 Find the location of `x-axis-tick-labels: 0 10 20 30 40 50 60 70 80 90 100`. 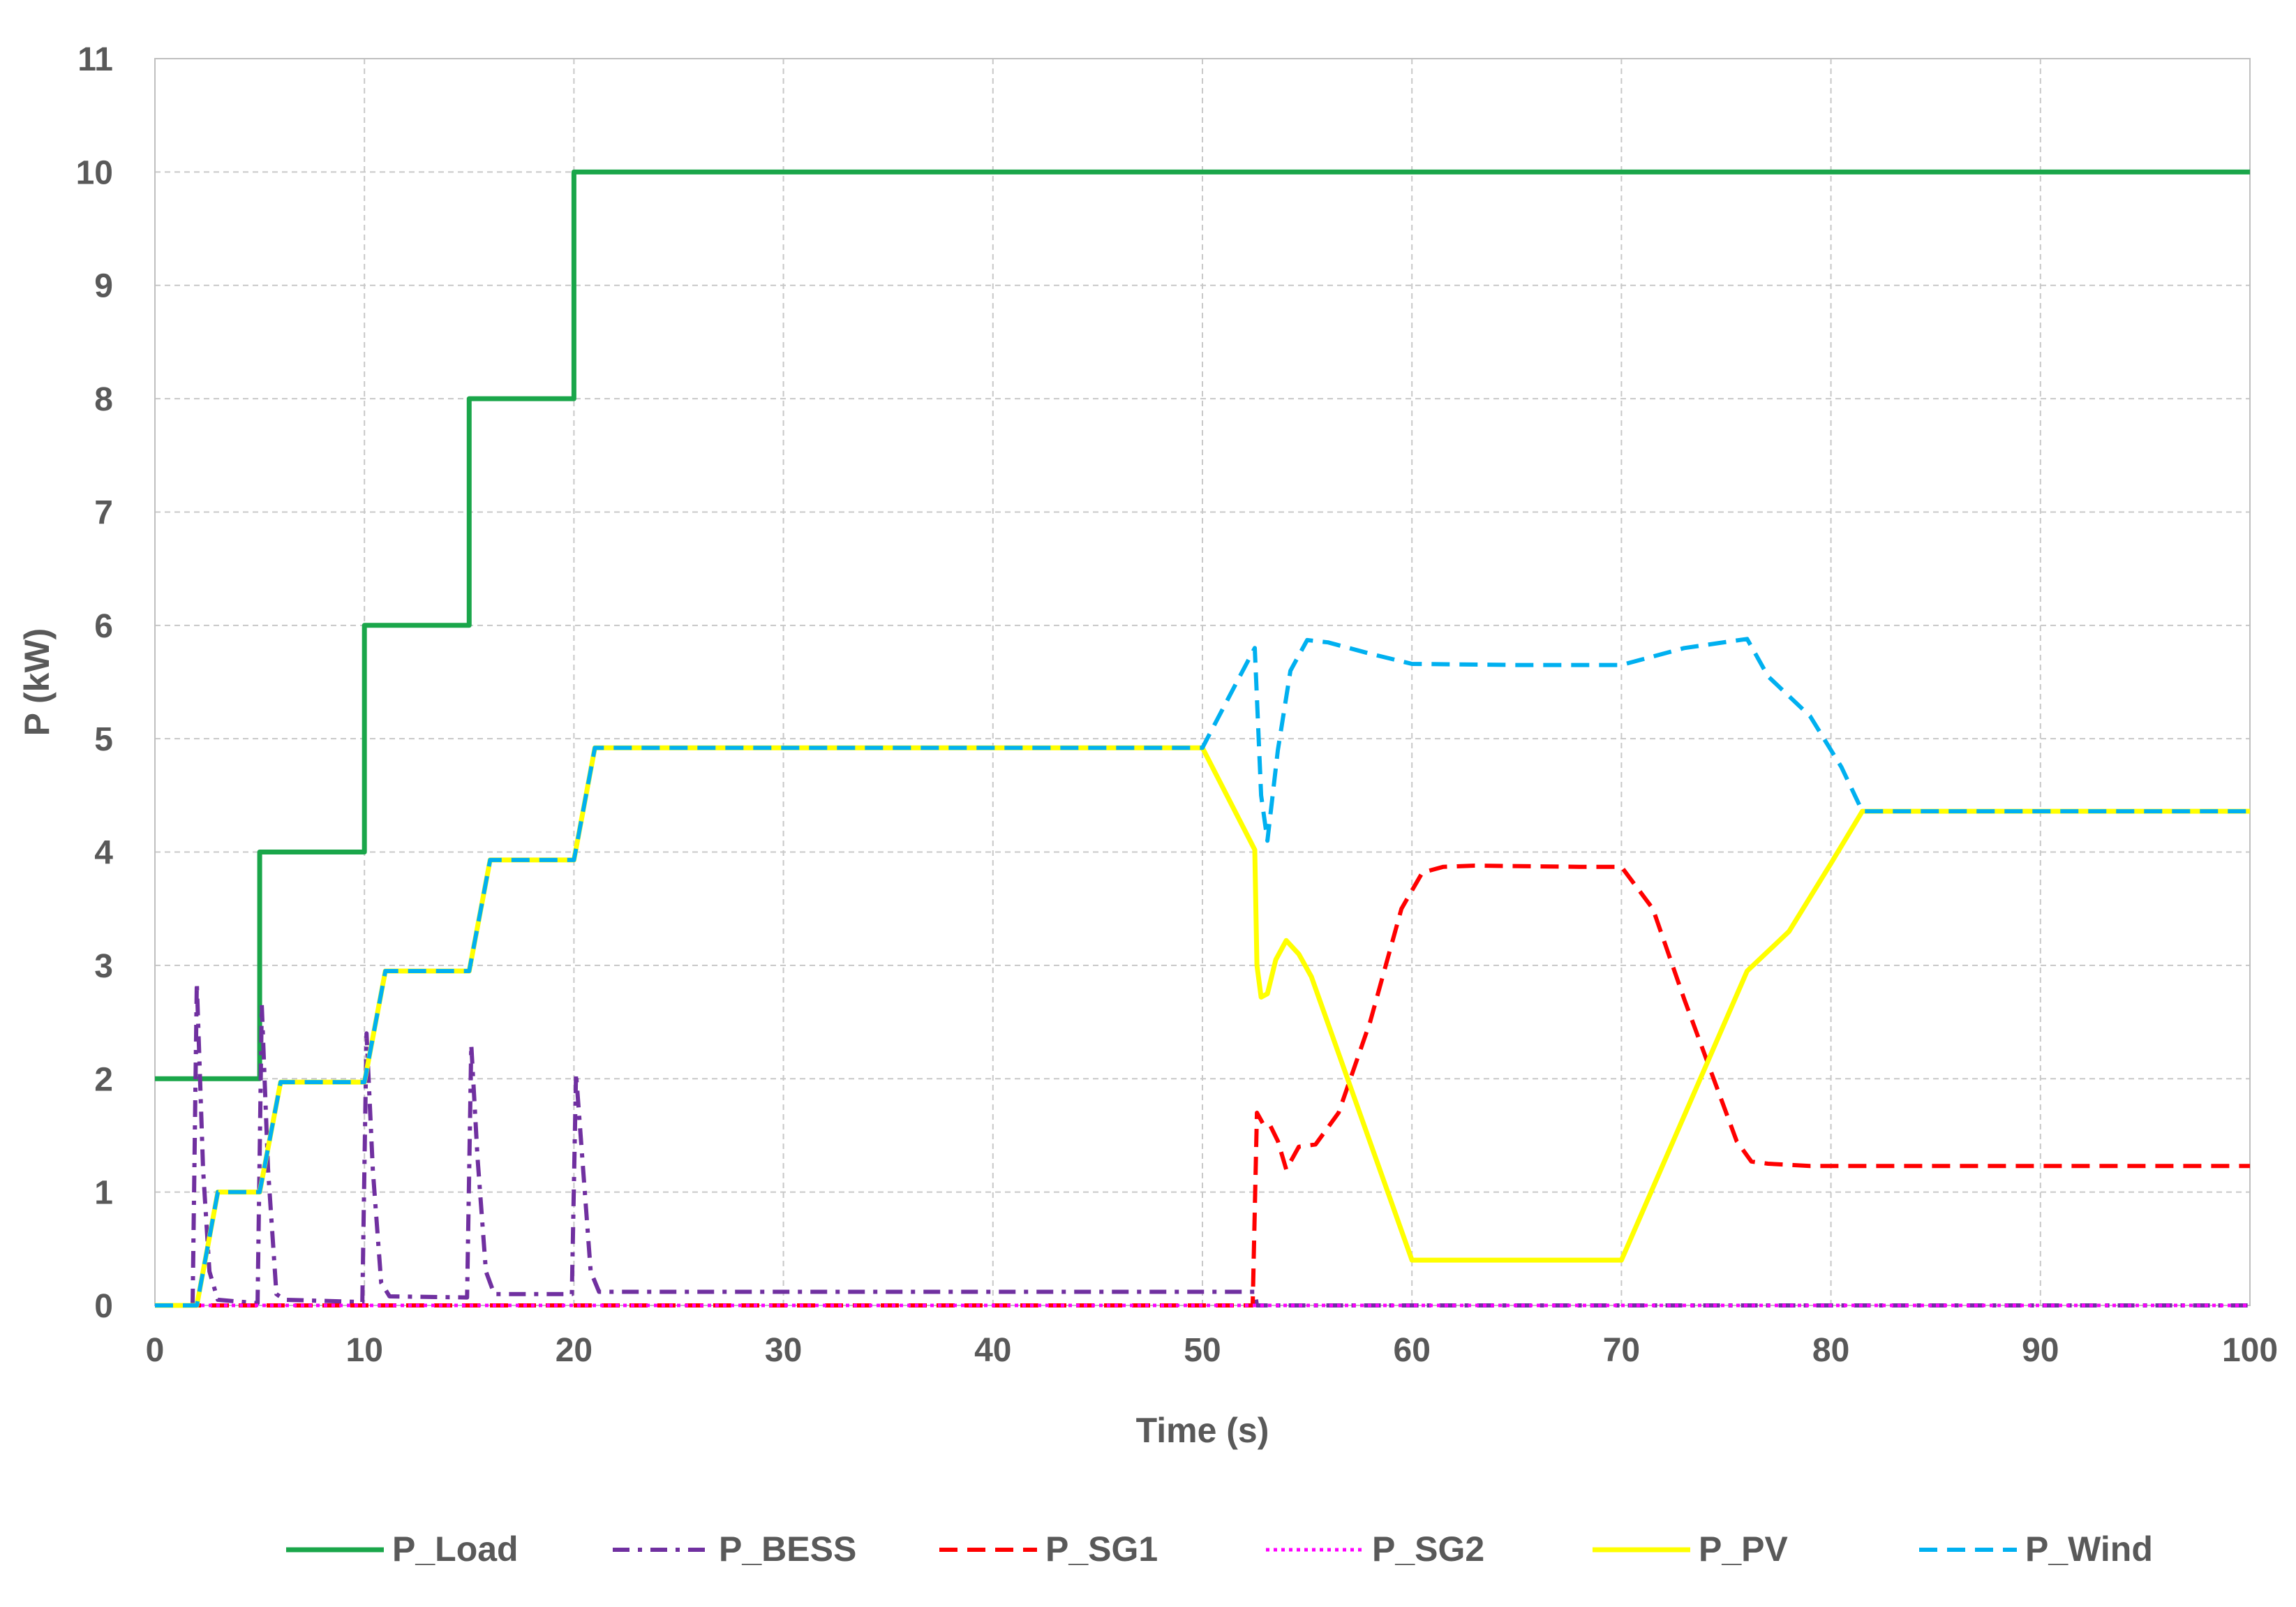

x-axis-tick-labels: 0 10 20 30 40 50 60 70 80 90 100 is located at coordinates (1212, 1350).